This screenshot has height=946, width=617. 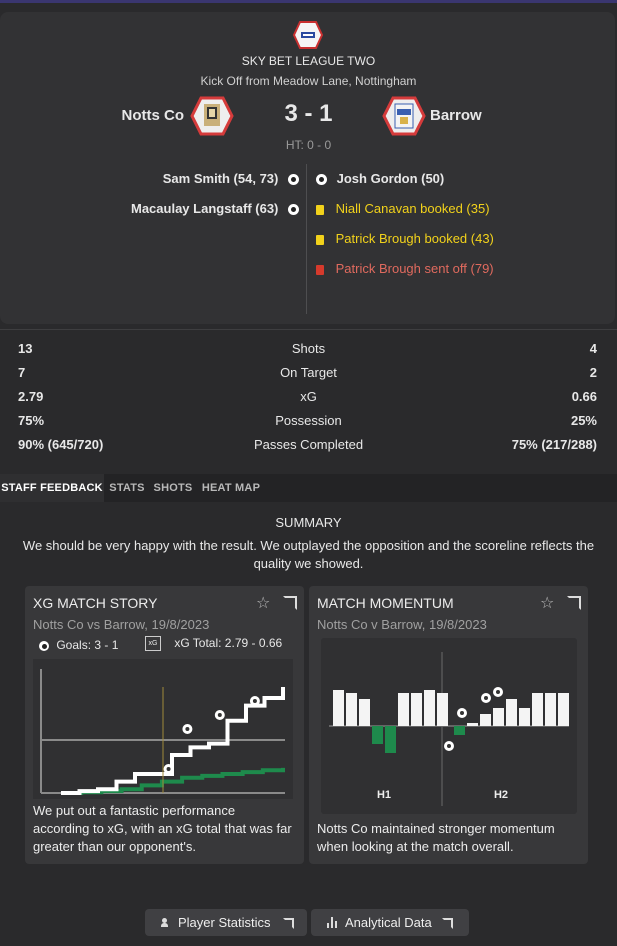 I want to click on person-icon, so click(x=164, y=922).